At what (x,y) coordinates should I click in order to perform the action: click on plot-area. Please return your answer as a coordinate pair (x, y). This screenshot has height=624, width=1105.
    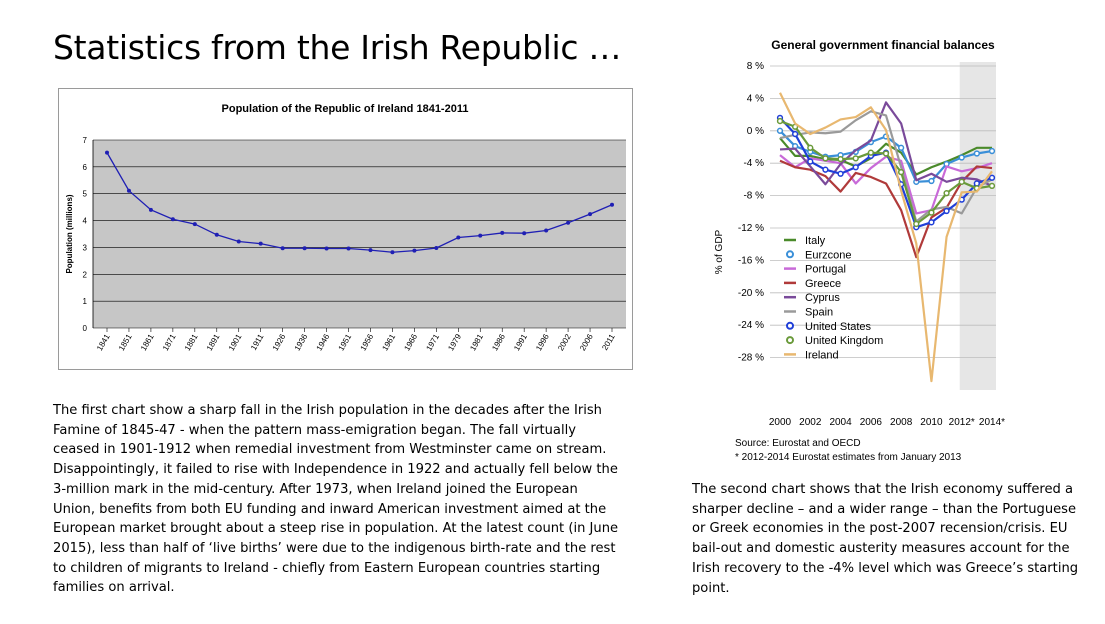
    Looking at the image, I should click on (359, 234).